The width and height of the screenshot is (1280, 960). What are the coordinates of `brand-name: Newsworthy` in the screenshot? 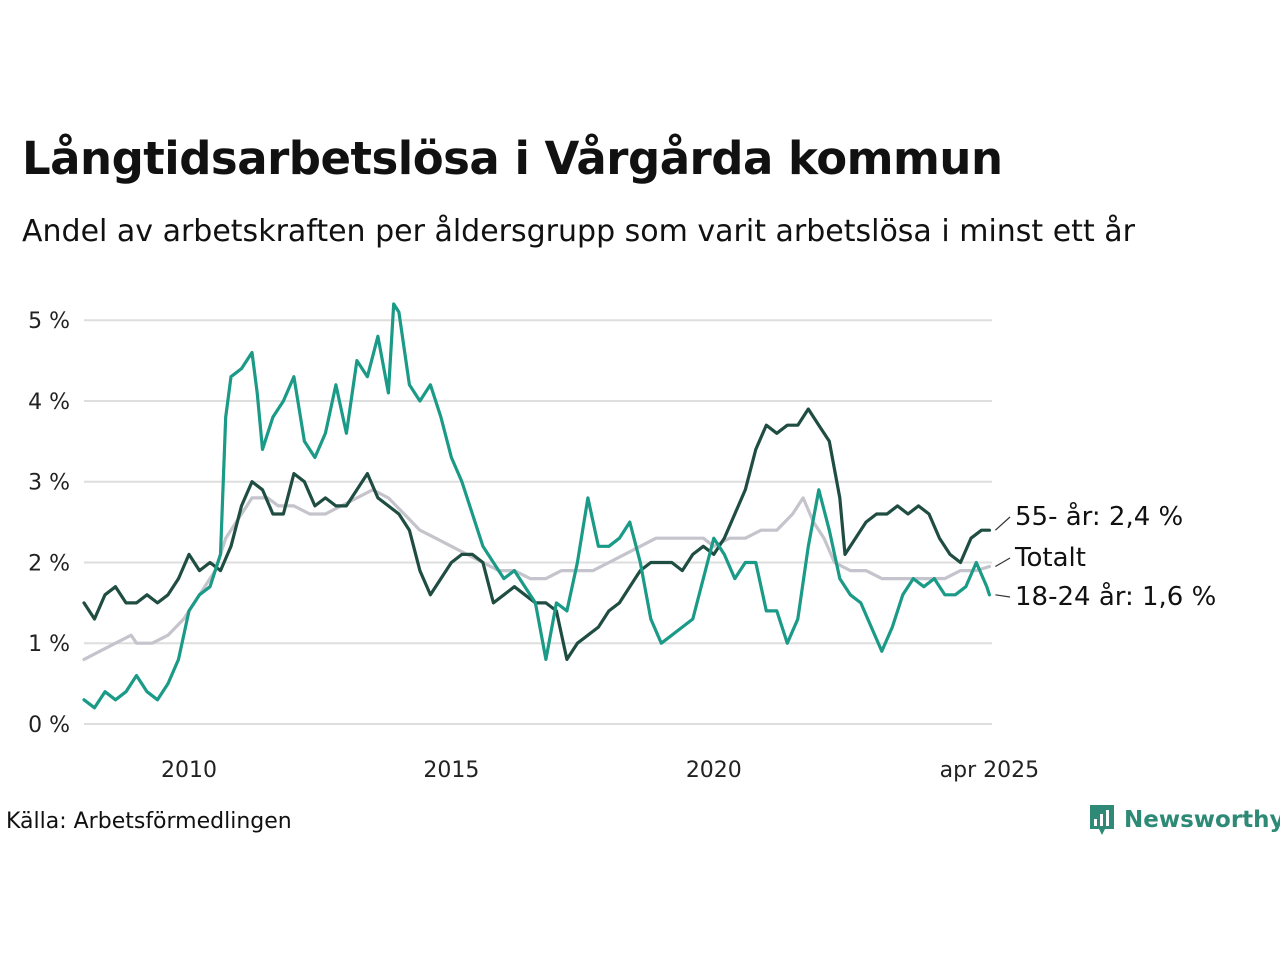 It's located at (1202, 820).